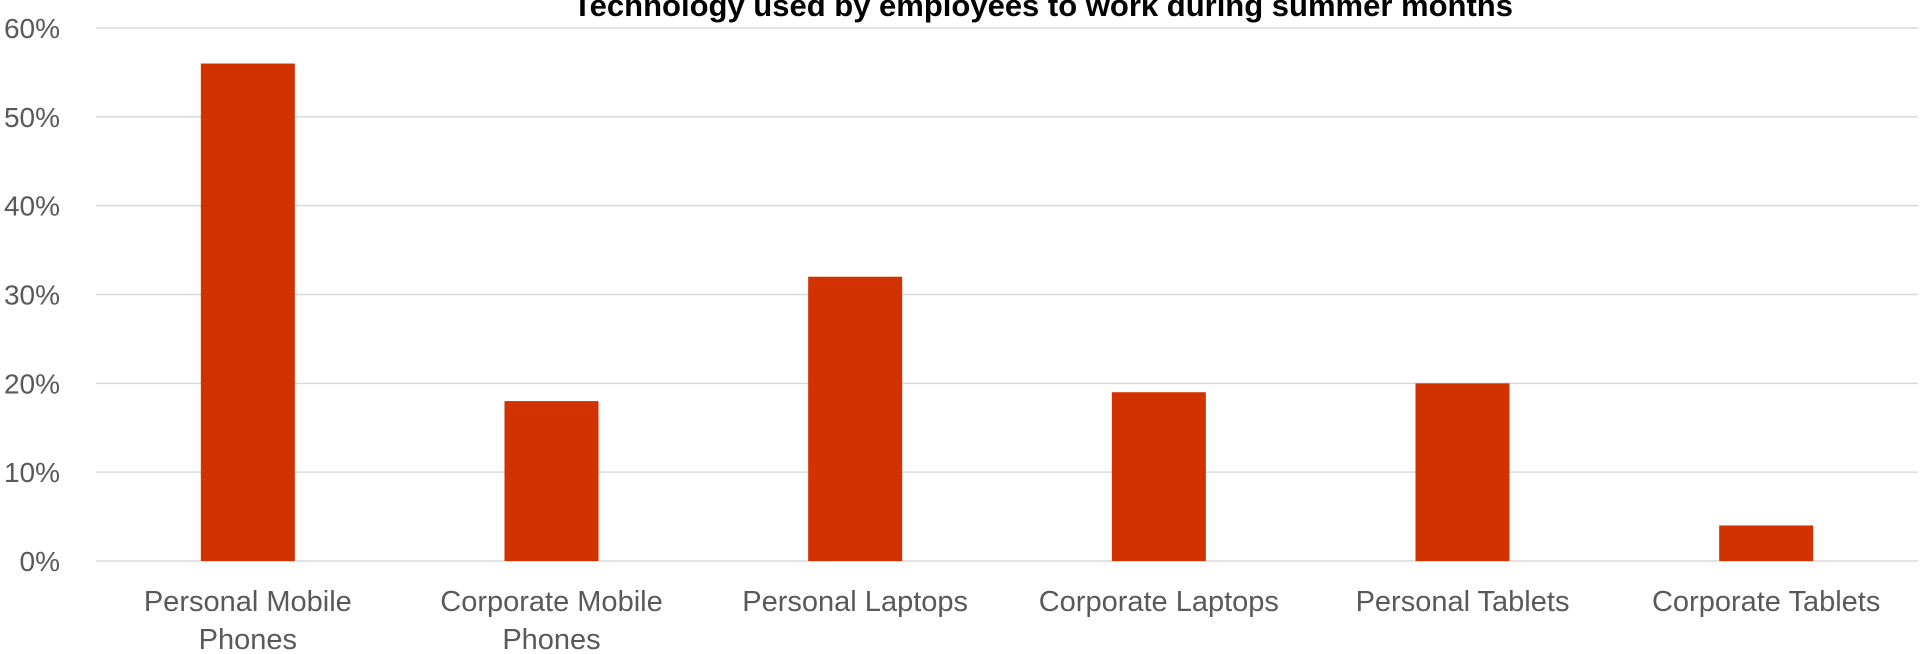 The image size is (1924, 654). I want to click on y-tick-label: 30%, so click(32, 295).